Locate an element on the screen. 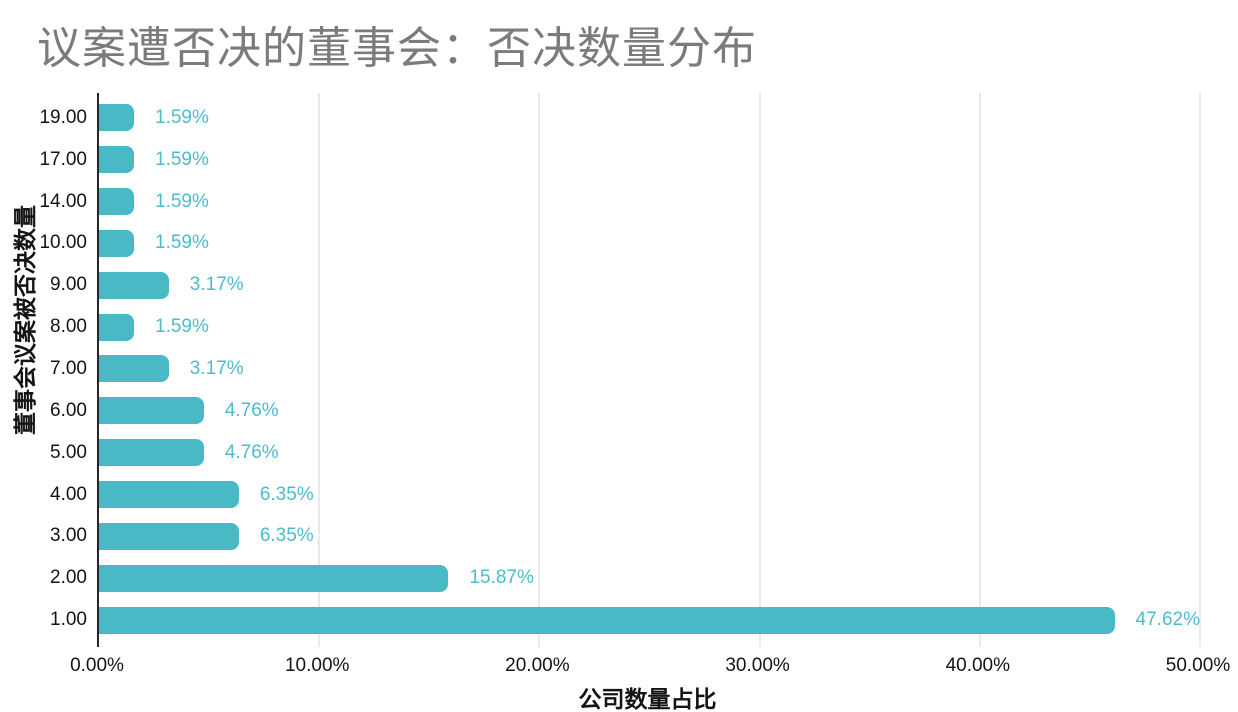 This screenshot has height=712, width=1238. bar-value-label: 15.87% is located at coordinates (501, 578).